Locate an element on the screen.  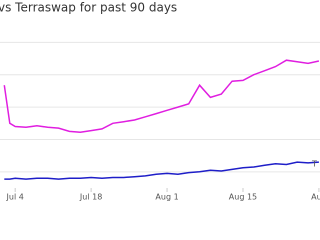
x-tick-label: Aug 15 is located at coordinates (243, 197).